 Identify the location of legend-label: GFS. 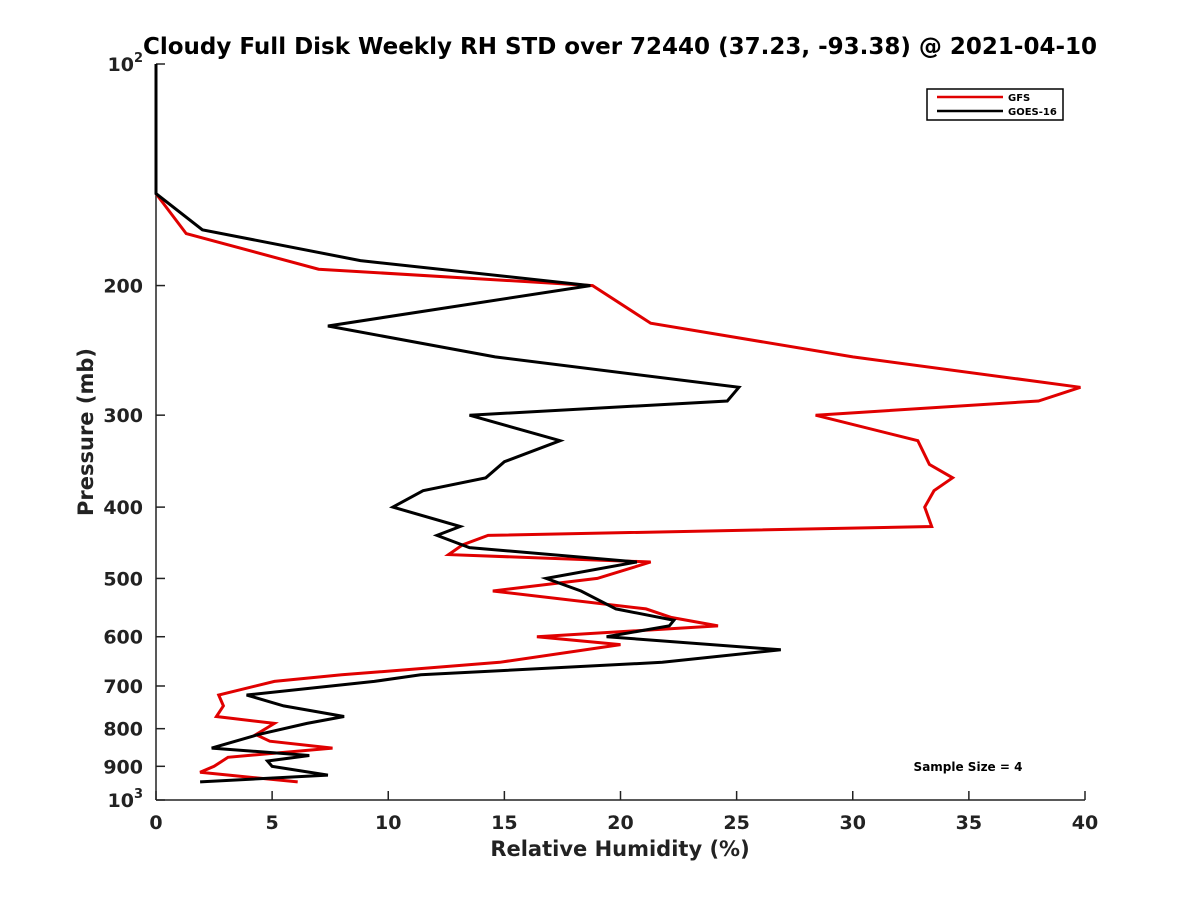
(1019, 98).